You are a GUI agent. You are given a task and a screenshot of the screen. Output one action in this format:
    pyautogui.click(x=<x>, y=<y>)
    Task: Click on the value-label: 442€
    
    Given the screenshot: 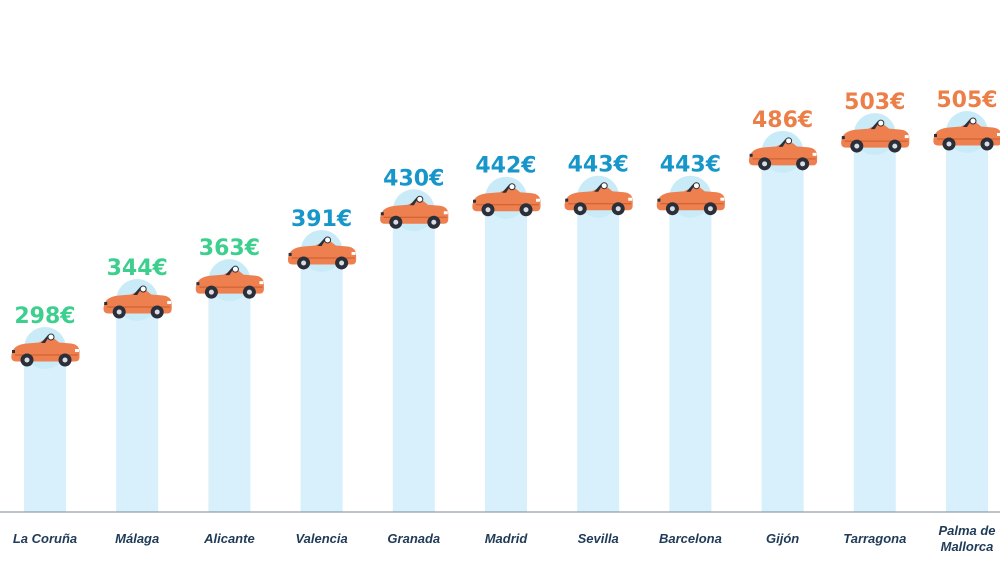 What is the action you would take?
    pyautogui.click(x=505, y=166)
    